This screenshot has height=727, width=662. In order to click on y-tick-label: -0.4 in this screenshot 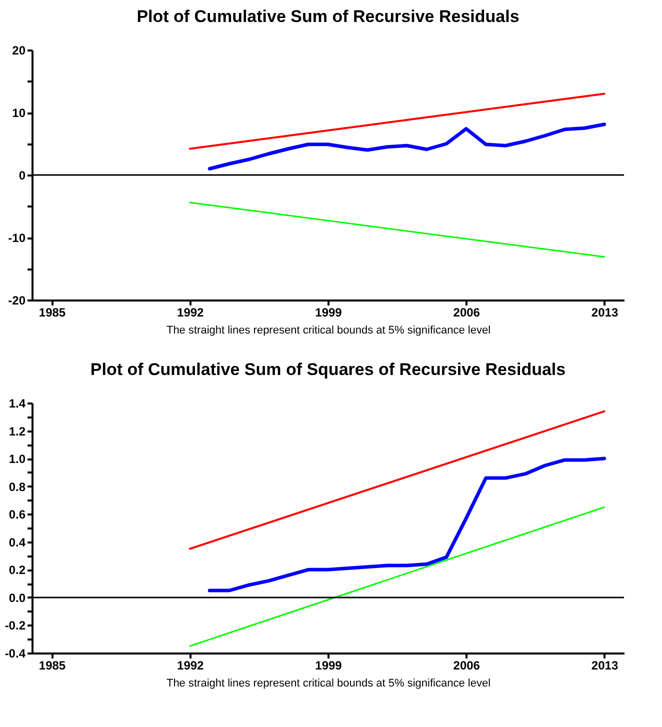, I will do `click(15, 653)`.